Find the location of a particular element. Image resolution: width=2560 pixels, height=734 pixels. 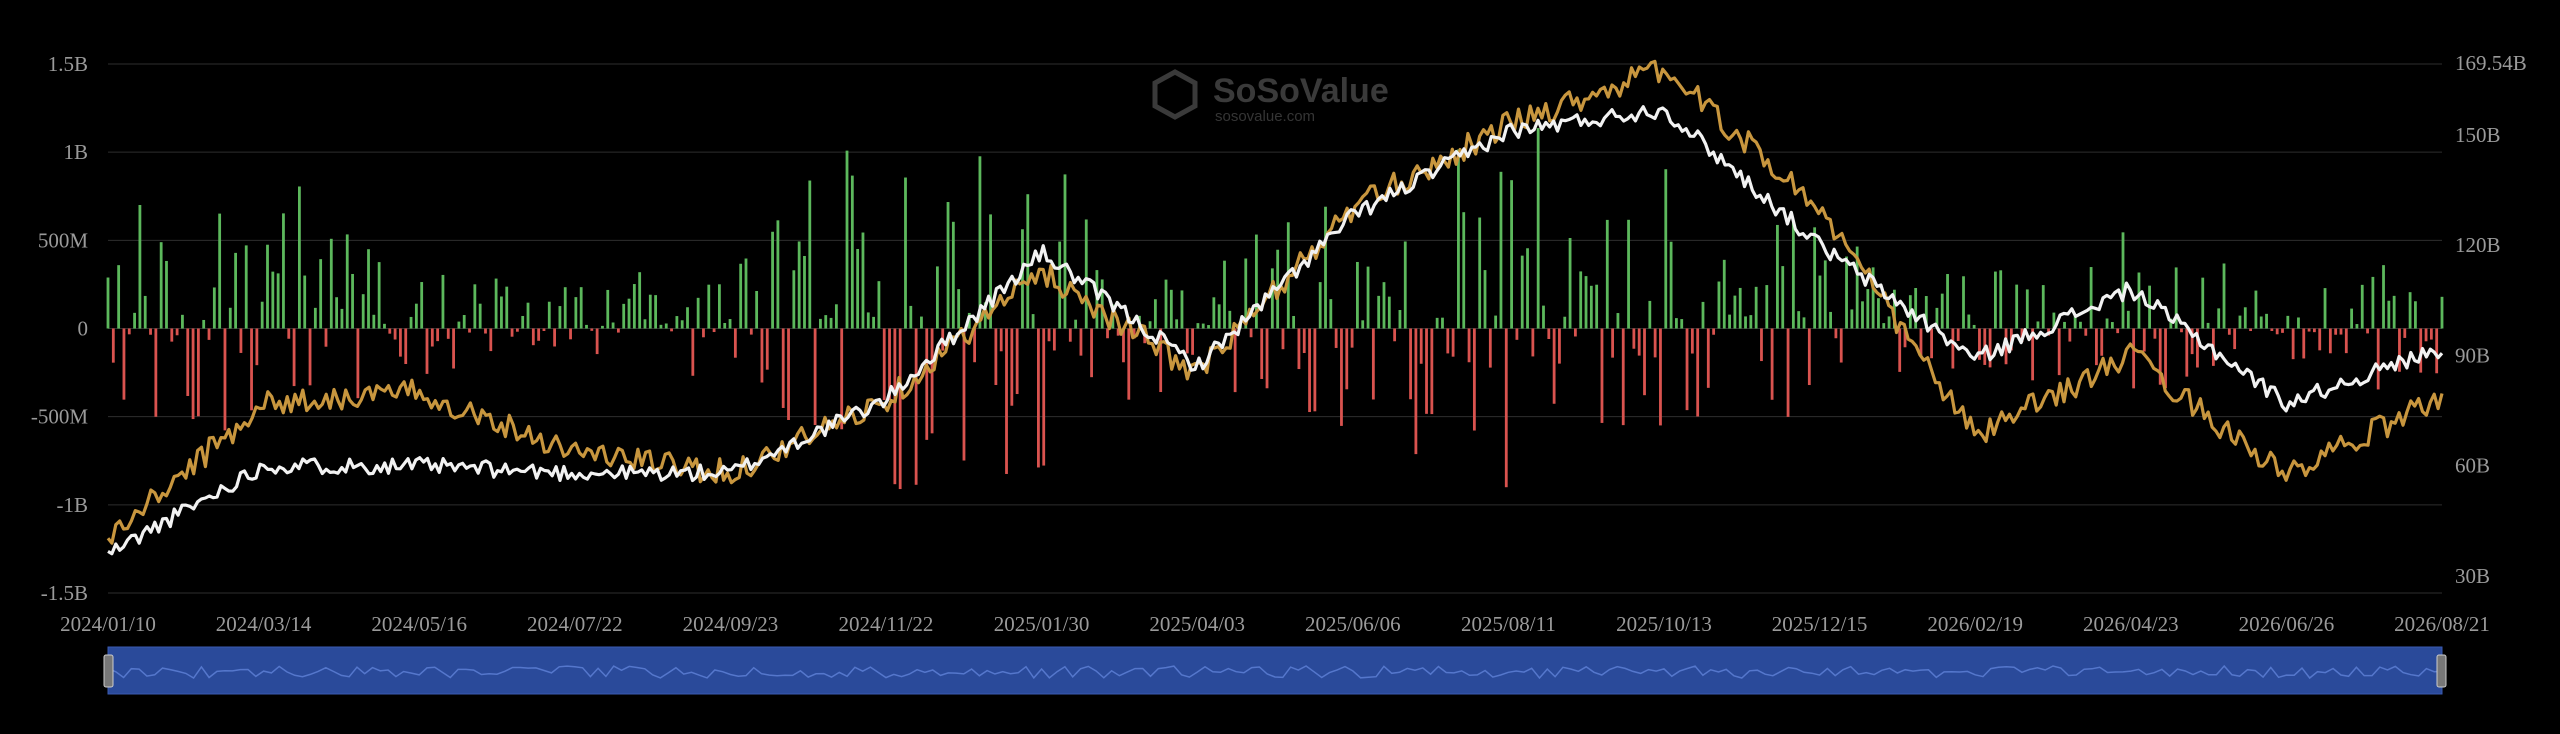

range-navigator is located at coordinates (1275, 670).